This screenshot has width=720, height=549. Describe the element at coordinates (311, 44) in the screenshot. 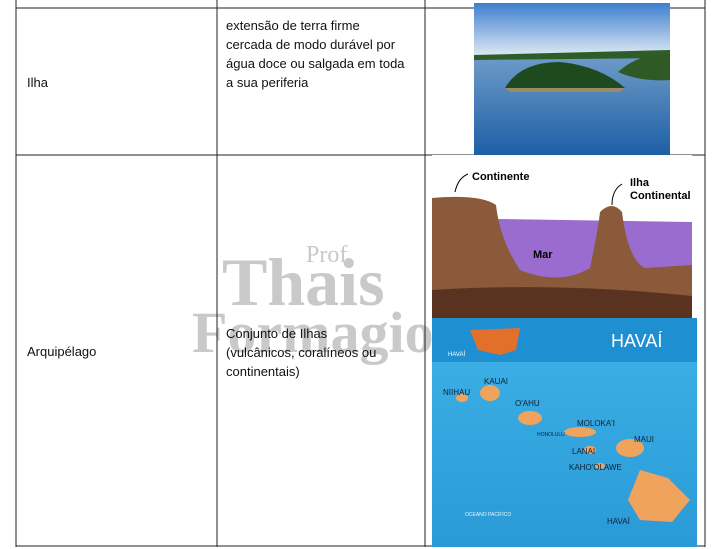

I see `description: cercada de modo durável por` at that location.